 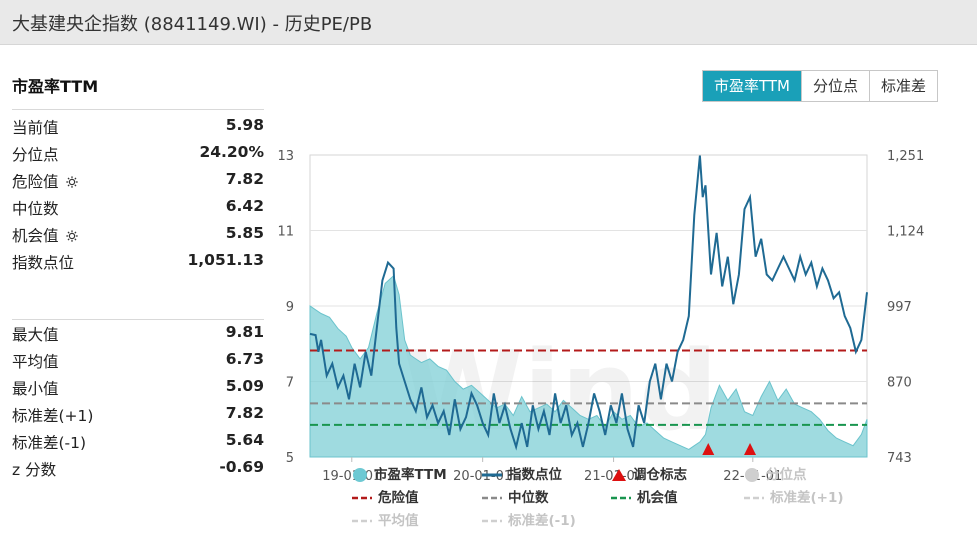 I want to click on stat-row: 机会值 5.85, so click(x=138, y=234).